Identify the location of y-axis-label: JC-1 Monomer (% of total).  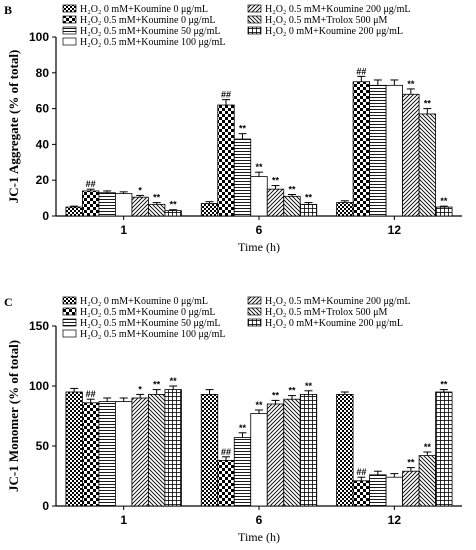
(13, 416).